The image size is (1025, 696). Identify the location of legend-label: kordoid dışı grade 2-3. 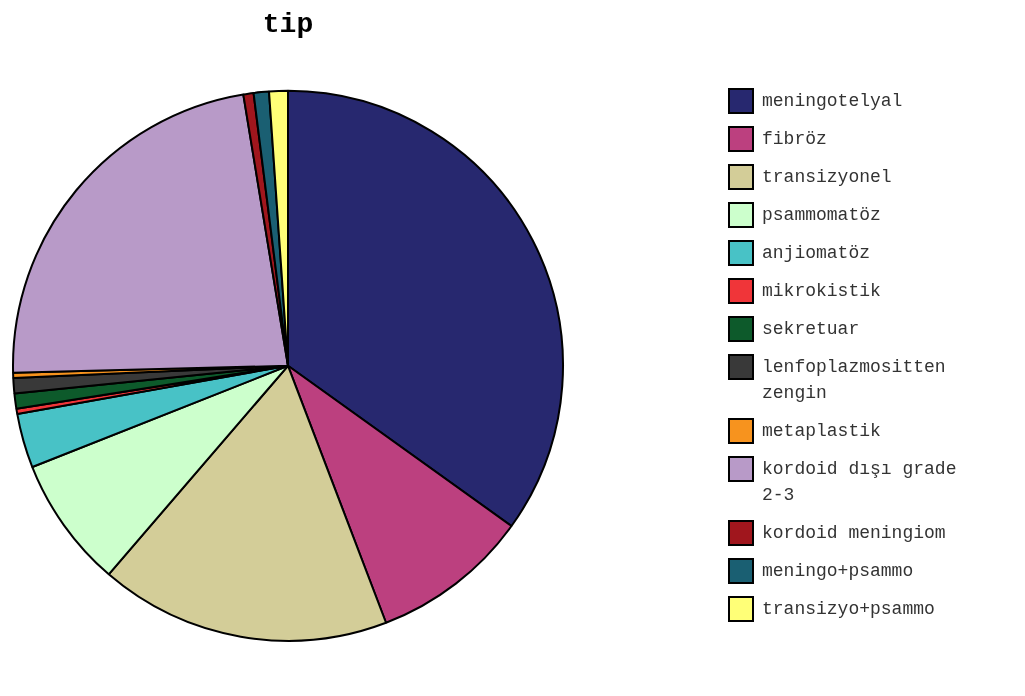
(860, 482).